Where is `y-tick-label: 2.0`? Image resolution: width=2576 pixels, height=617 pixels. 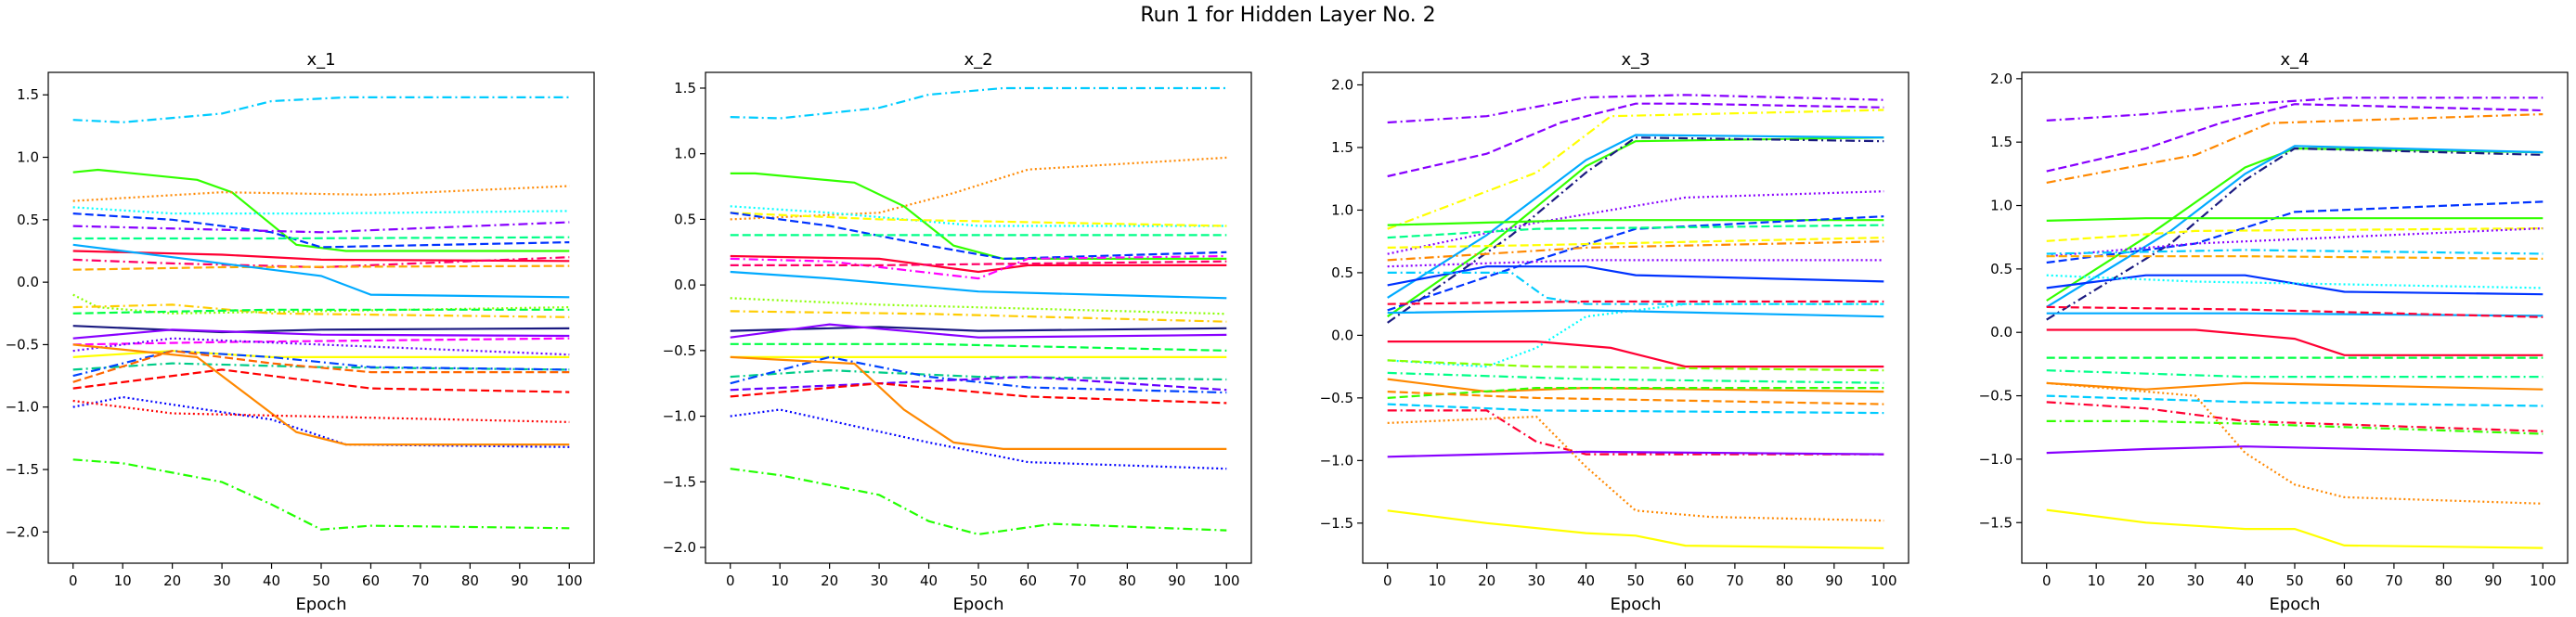
y-tick-label: 2.0 is located at coordinates (2001, 79).